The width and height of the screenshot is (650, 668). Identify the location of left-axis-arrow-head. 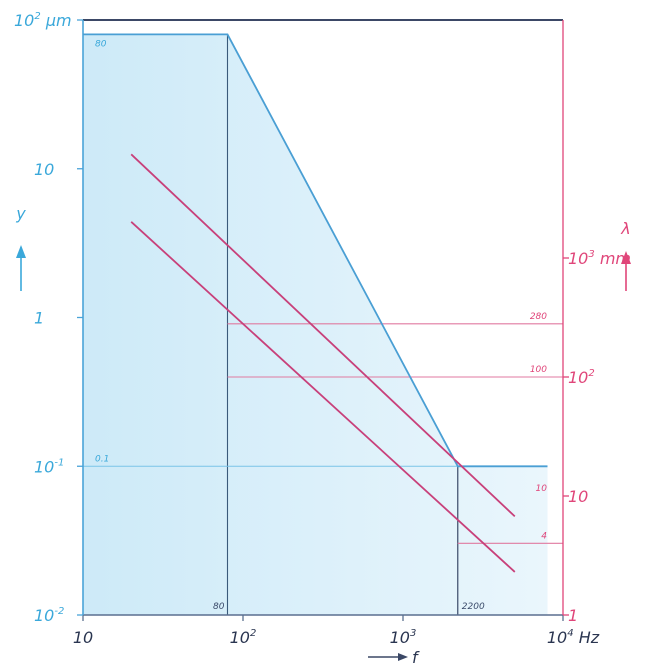
(21, 251).